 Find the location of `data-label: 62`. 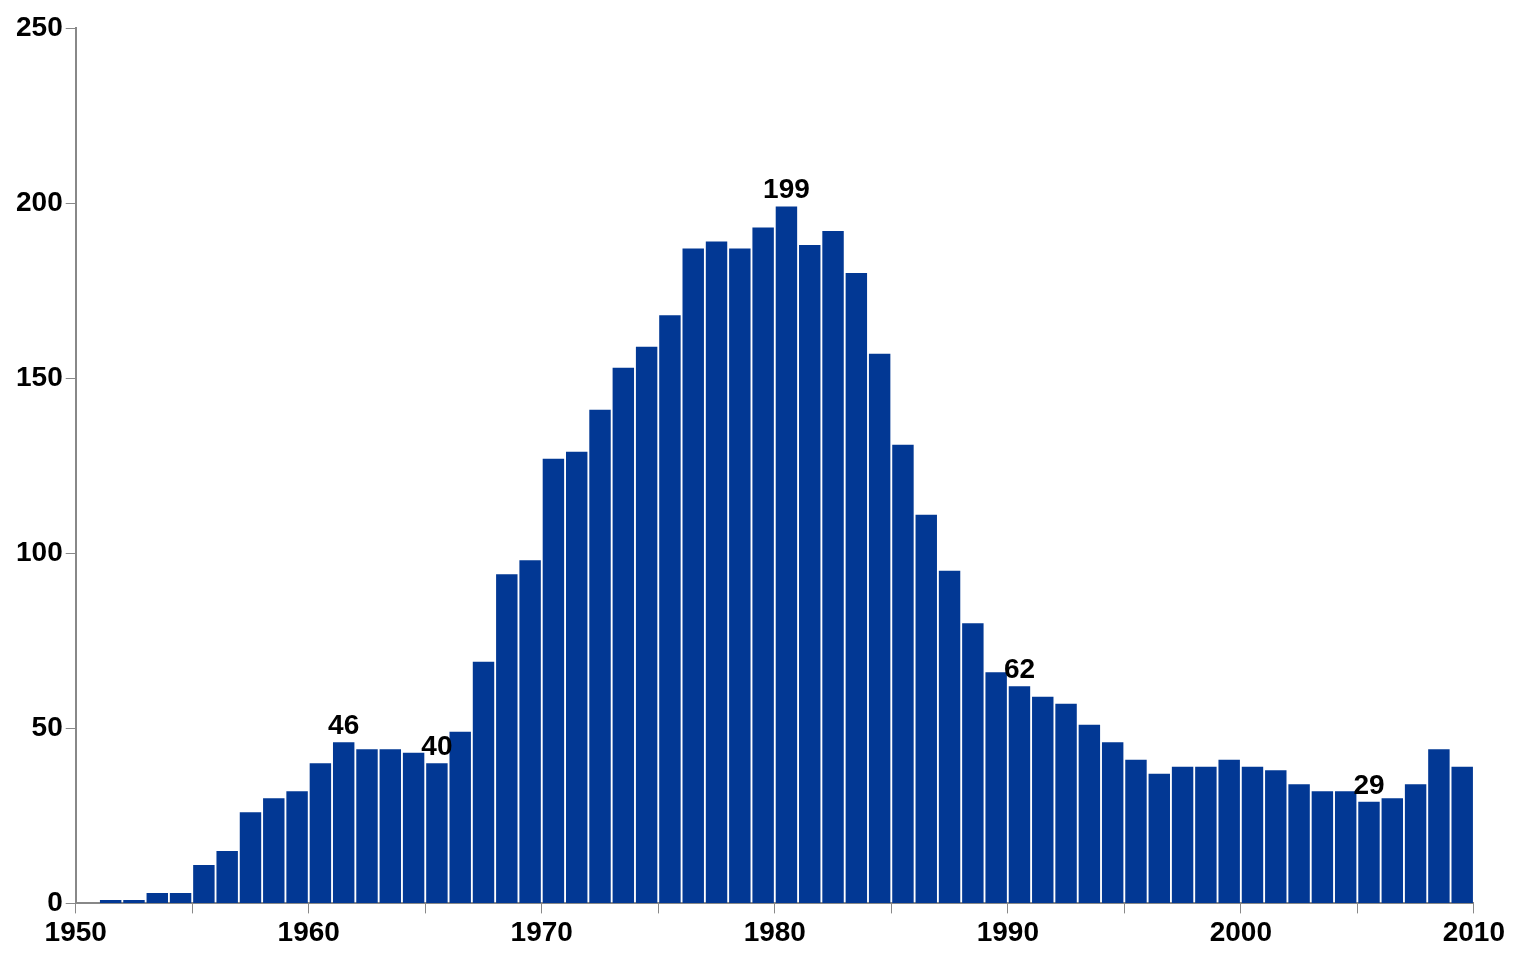

data-label: 62 is located at coordinates (1019, 669).